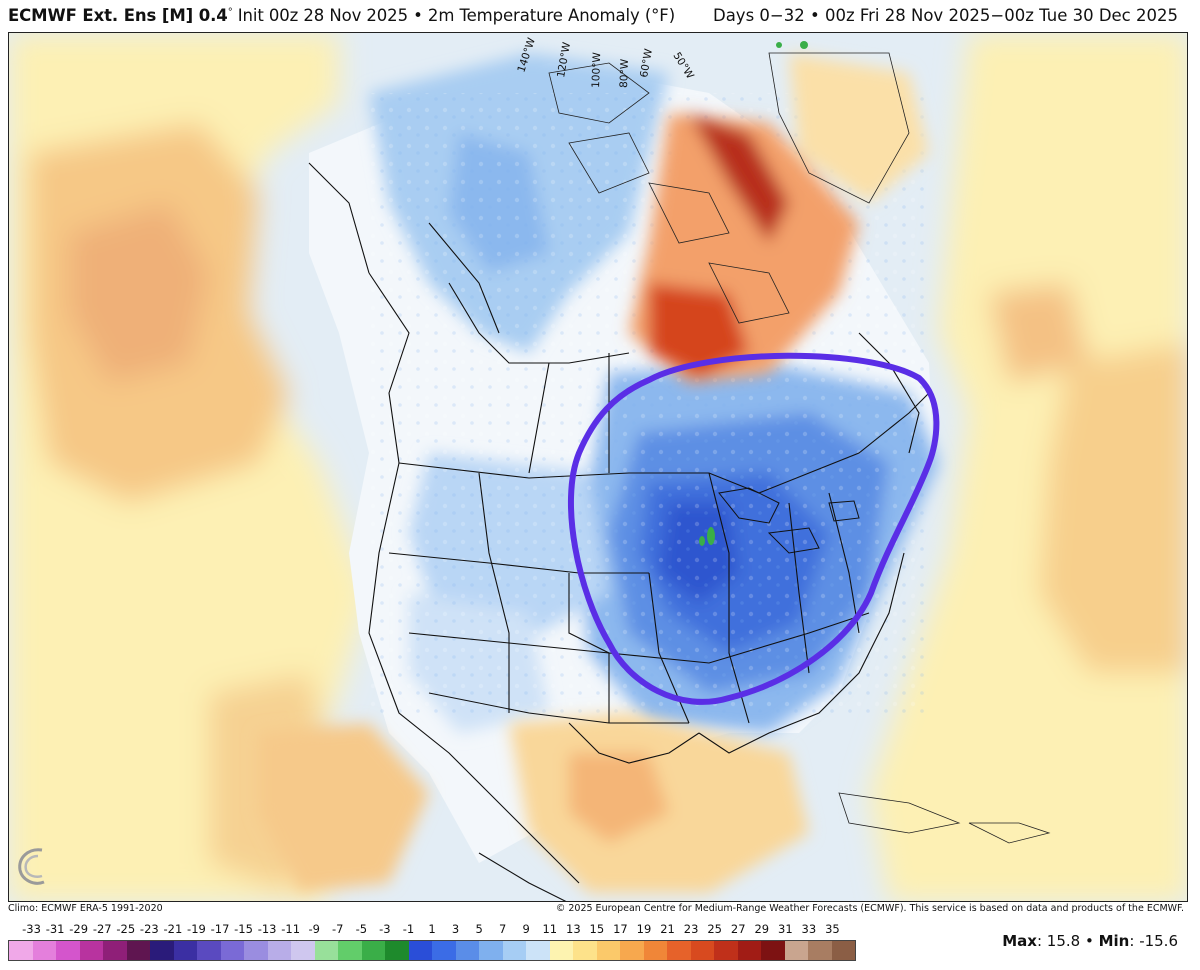 This screenshot has width=1200, height=970. What do you see at coordinates (526, 929) in the screenshot?
I see `color-scale-tick-label: 9` at bounding box center [526, 929].